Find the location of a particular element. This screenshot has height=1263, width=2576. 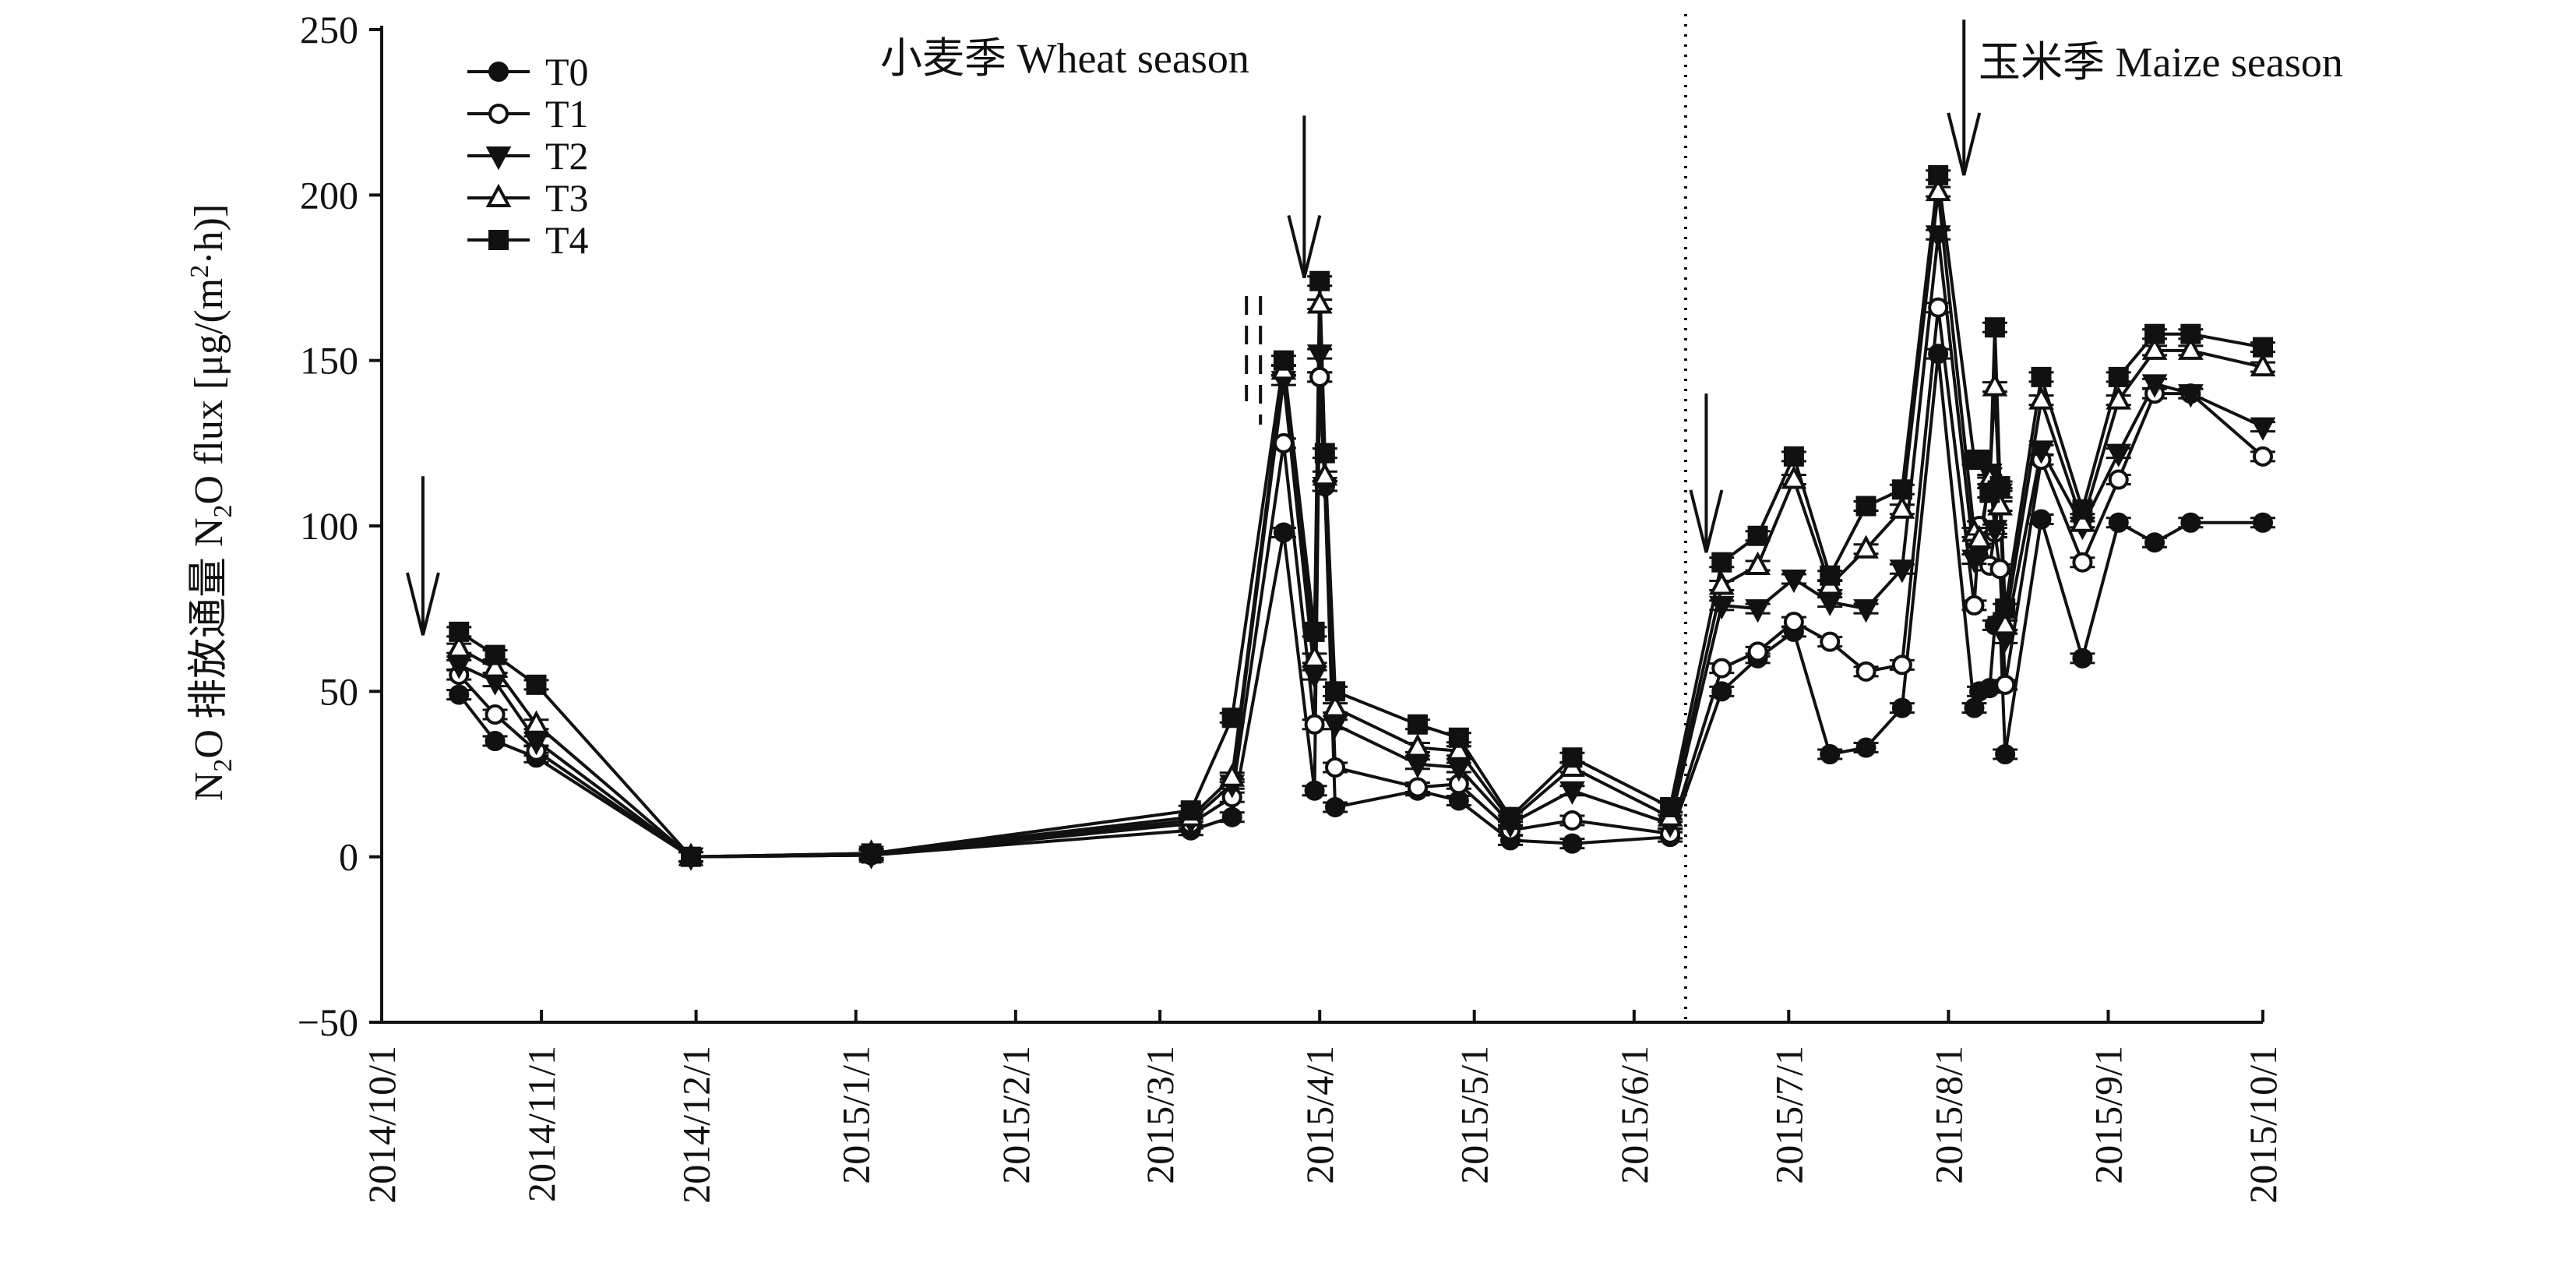

y-tick-label: 50 is located at coordinates (338, 691).